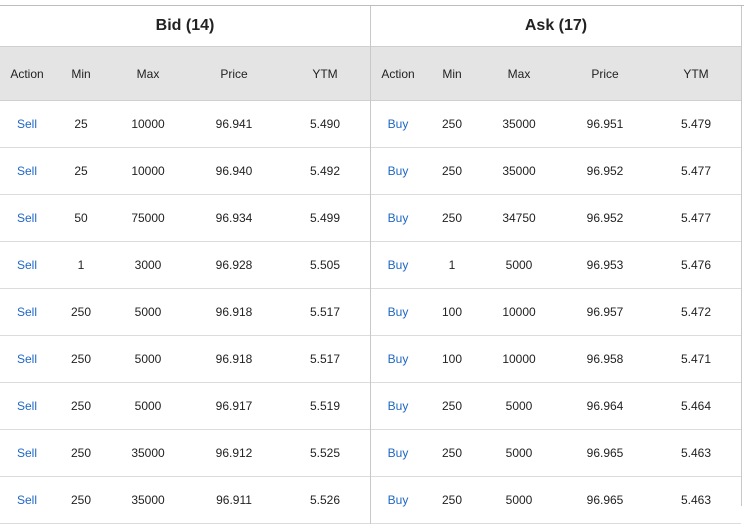  Describe the element at coordinates (452, 73) in the screenshot. I see `ask-header-min: Min` at that location.